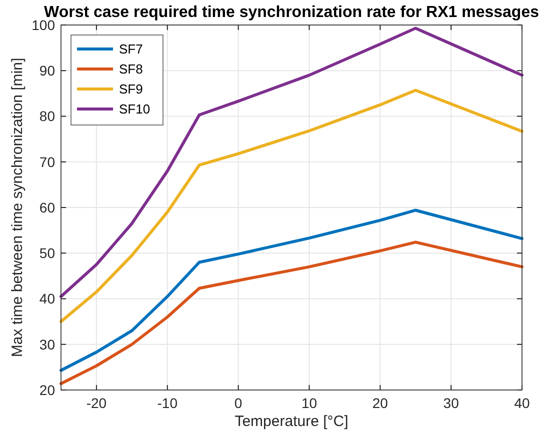 This screenshot has height=436, width=550. Describe the element at coordinates (47, 344) in the screenshot. I see `y-tick-label: 30` at that location.